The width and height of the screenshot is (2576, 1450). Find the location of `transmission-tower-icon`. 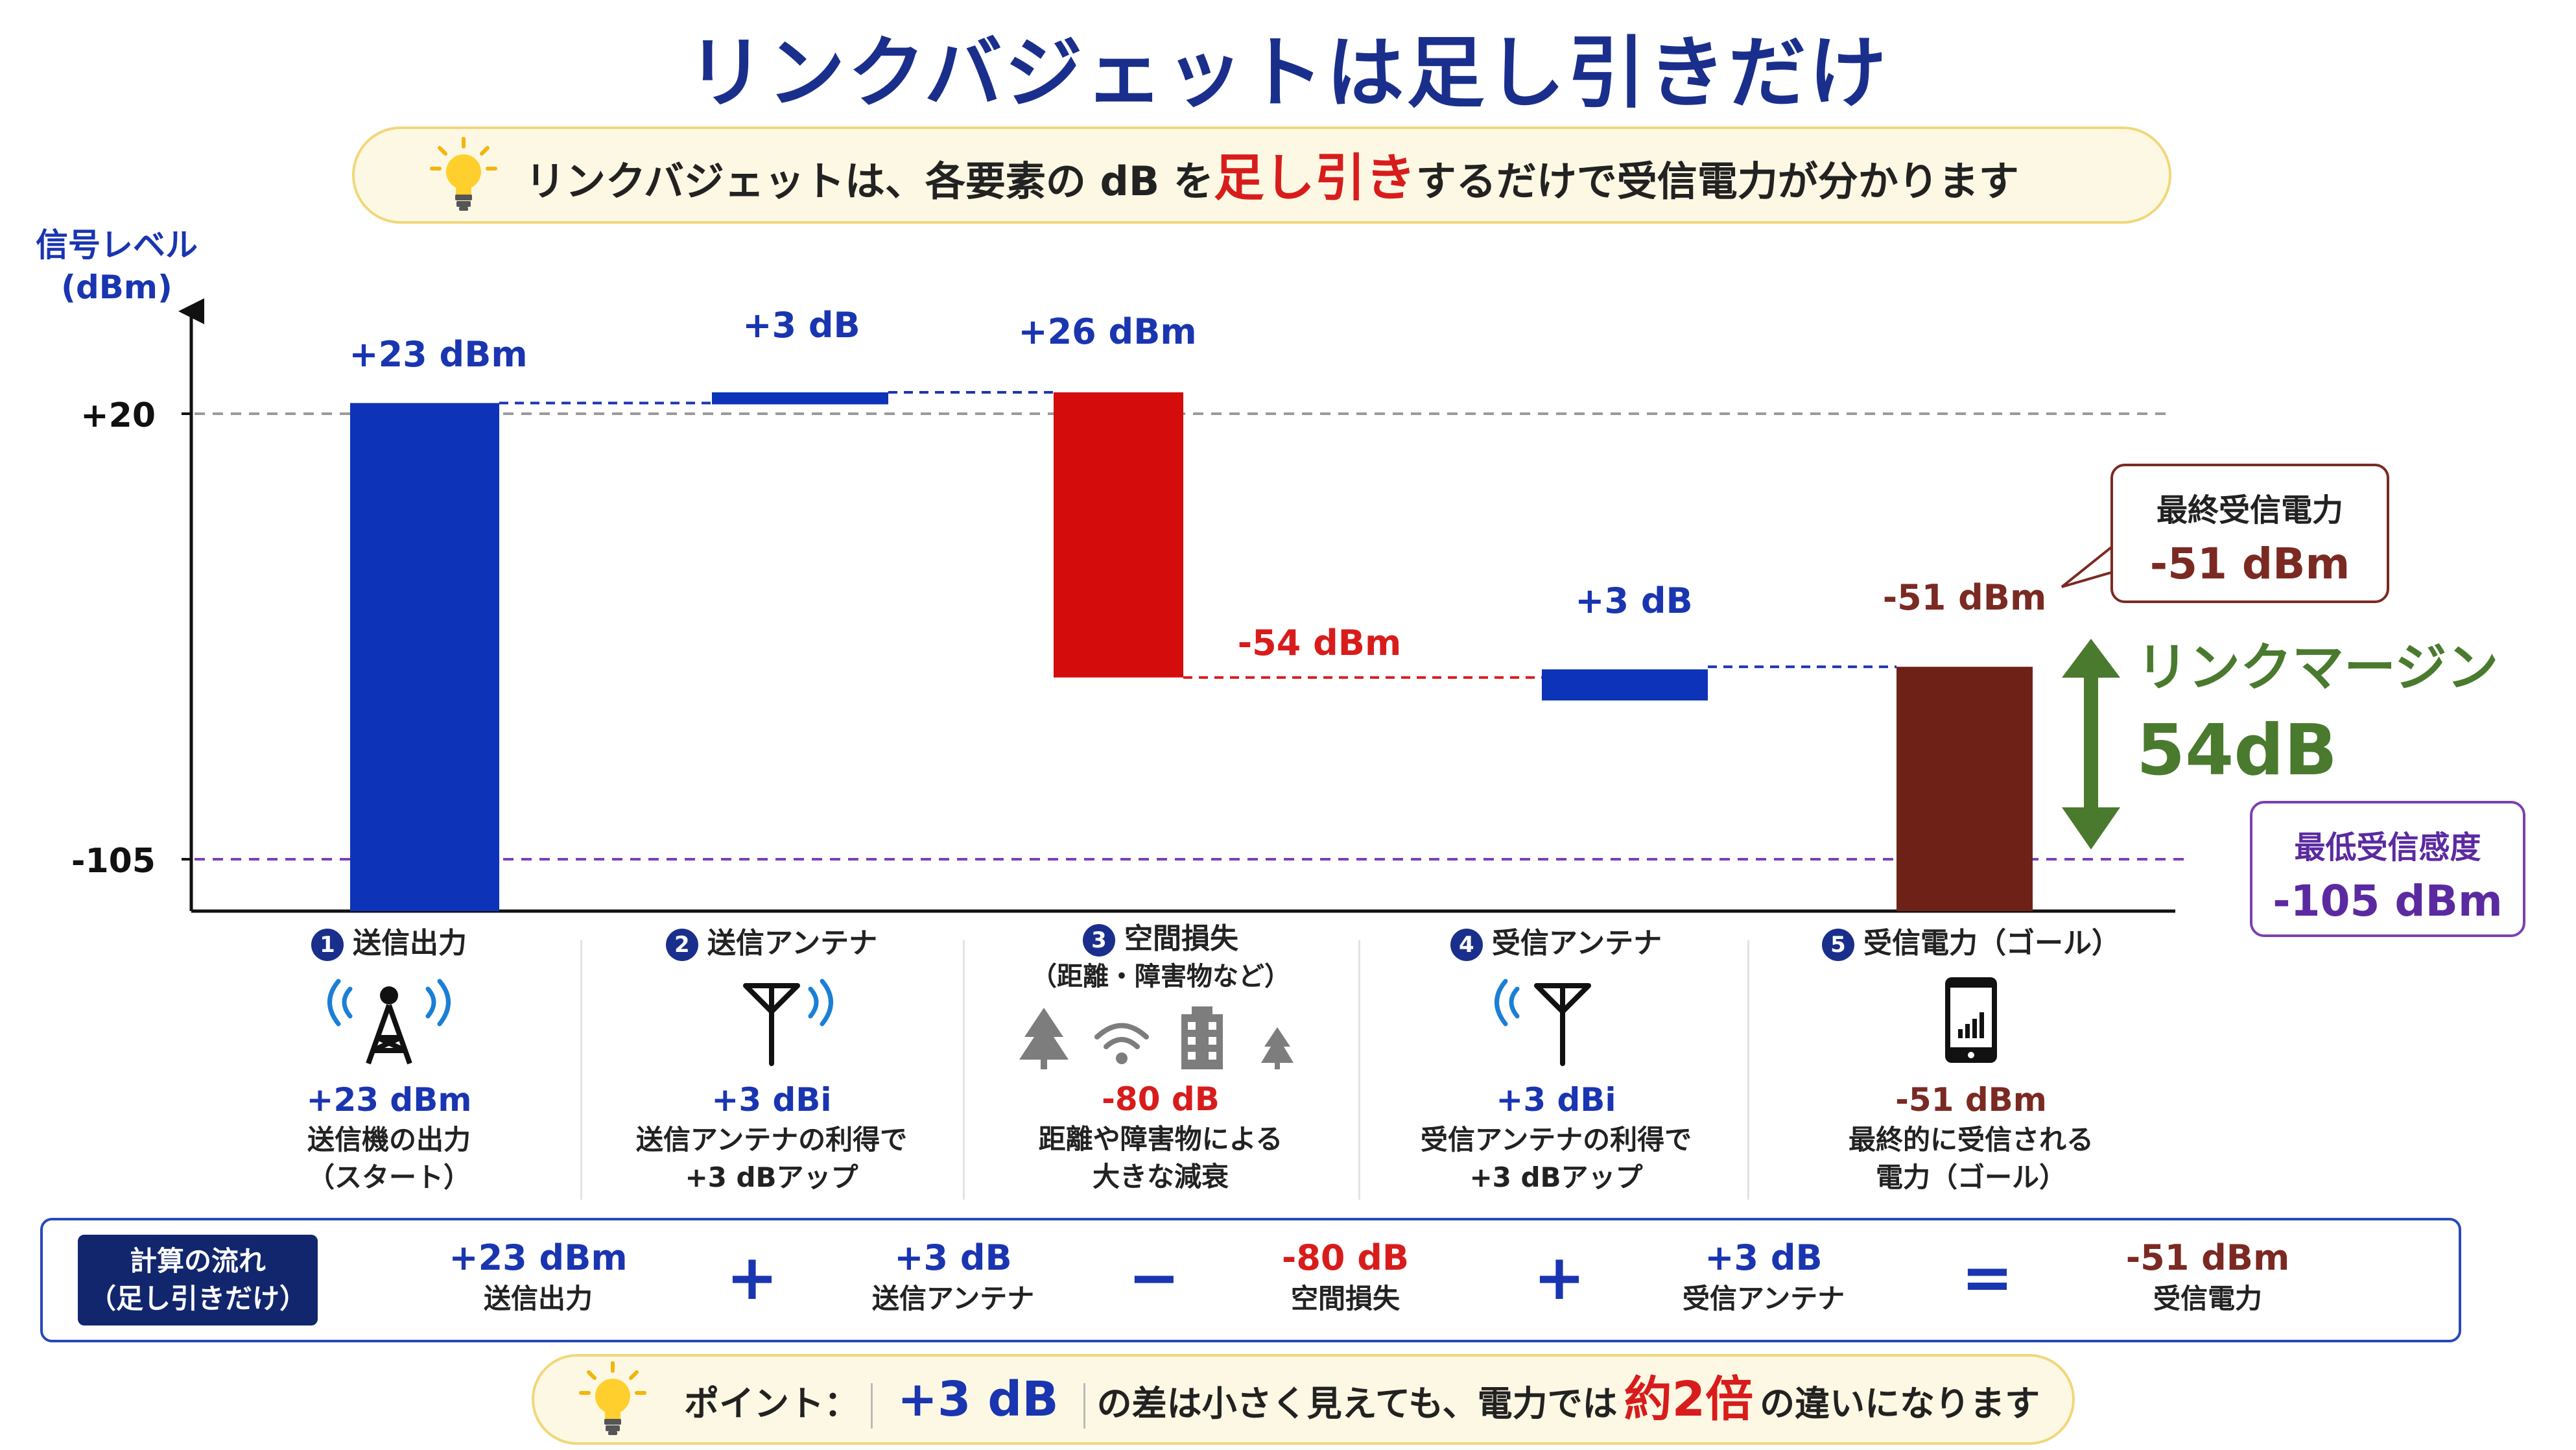

transmission-tower-icon is located at coordinates (389, 1022).